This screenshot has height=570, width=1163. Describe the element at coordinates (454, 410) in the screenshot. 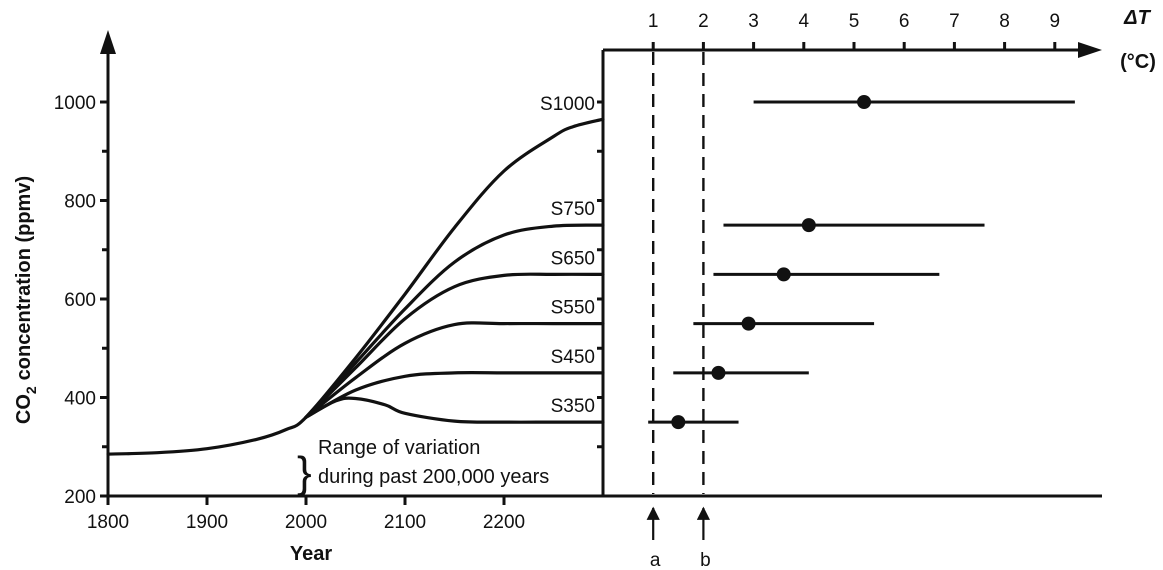

I see `curve-s350` at that location.